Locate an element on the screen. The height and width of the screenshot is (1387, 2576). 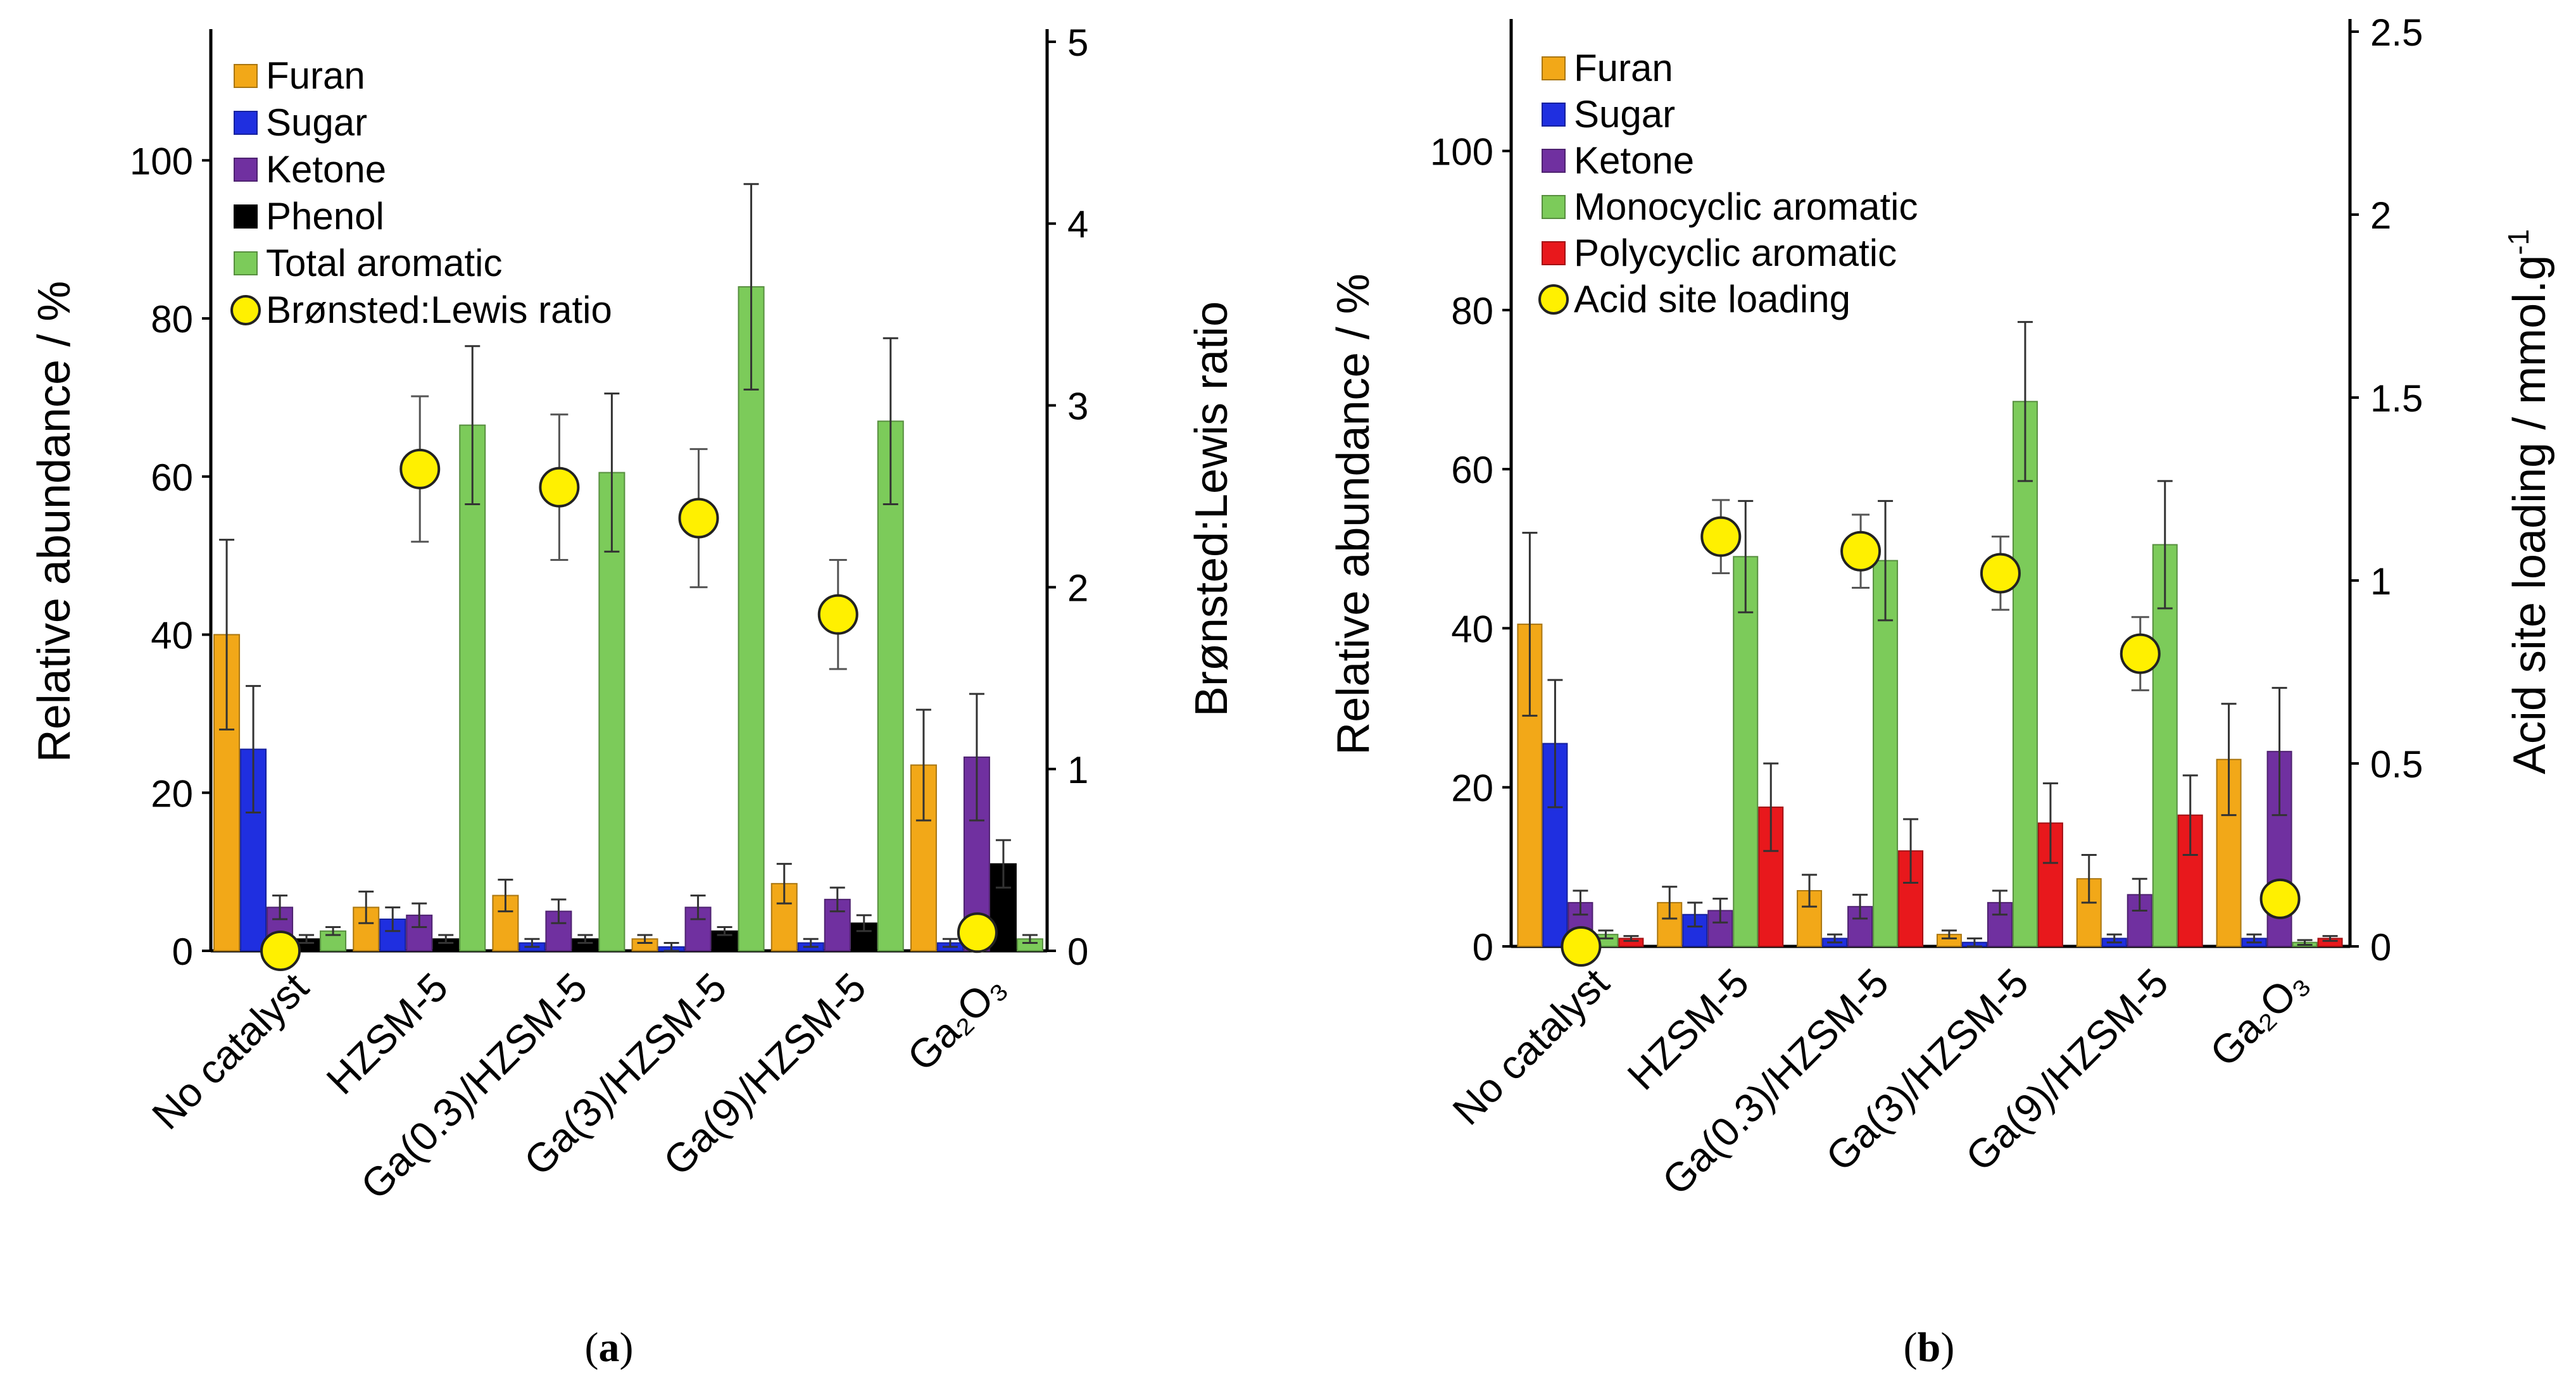
chart-a-y2-tick-label: 5 is located at coordinates (1077, 43).